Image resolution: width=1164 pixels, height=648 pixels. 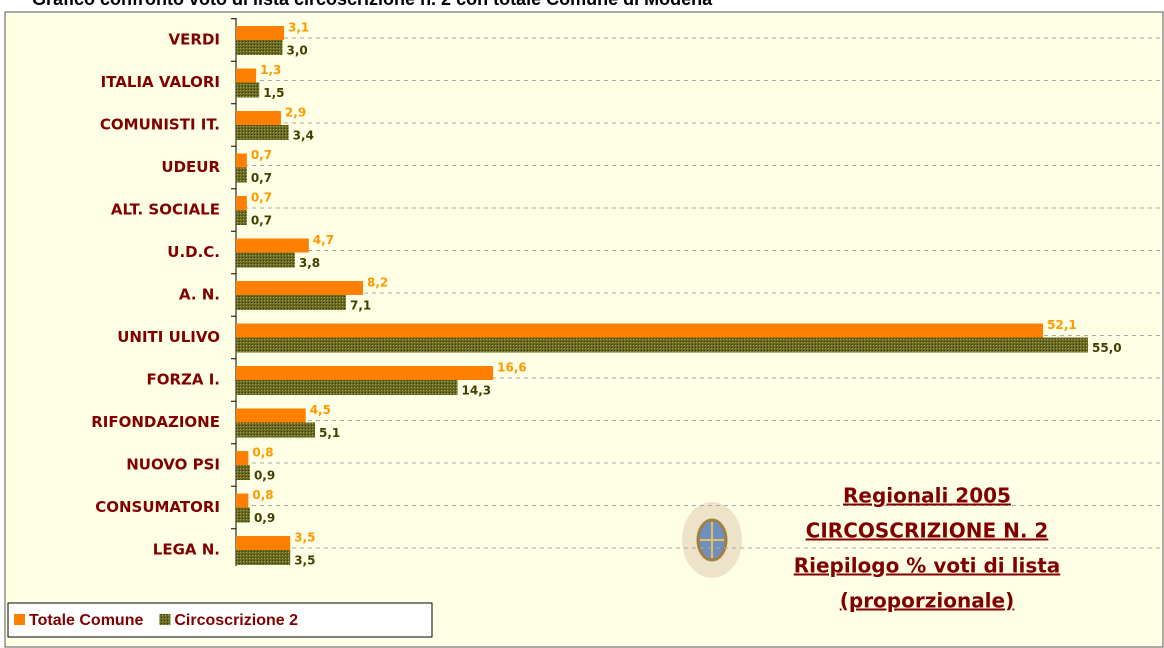 I want to click on category-label: ITALIA VALORI, so click(x=160, y=82).